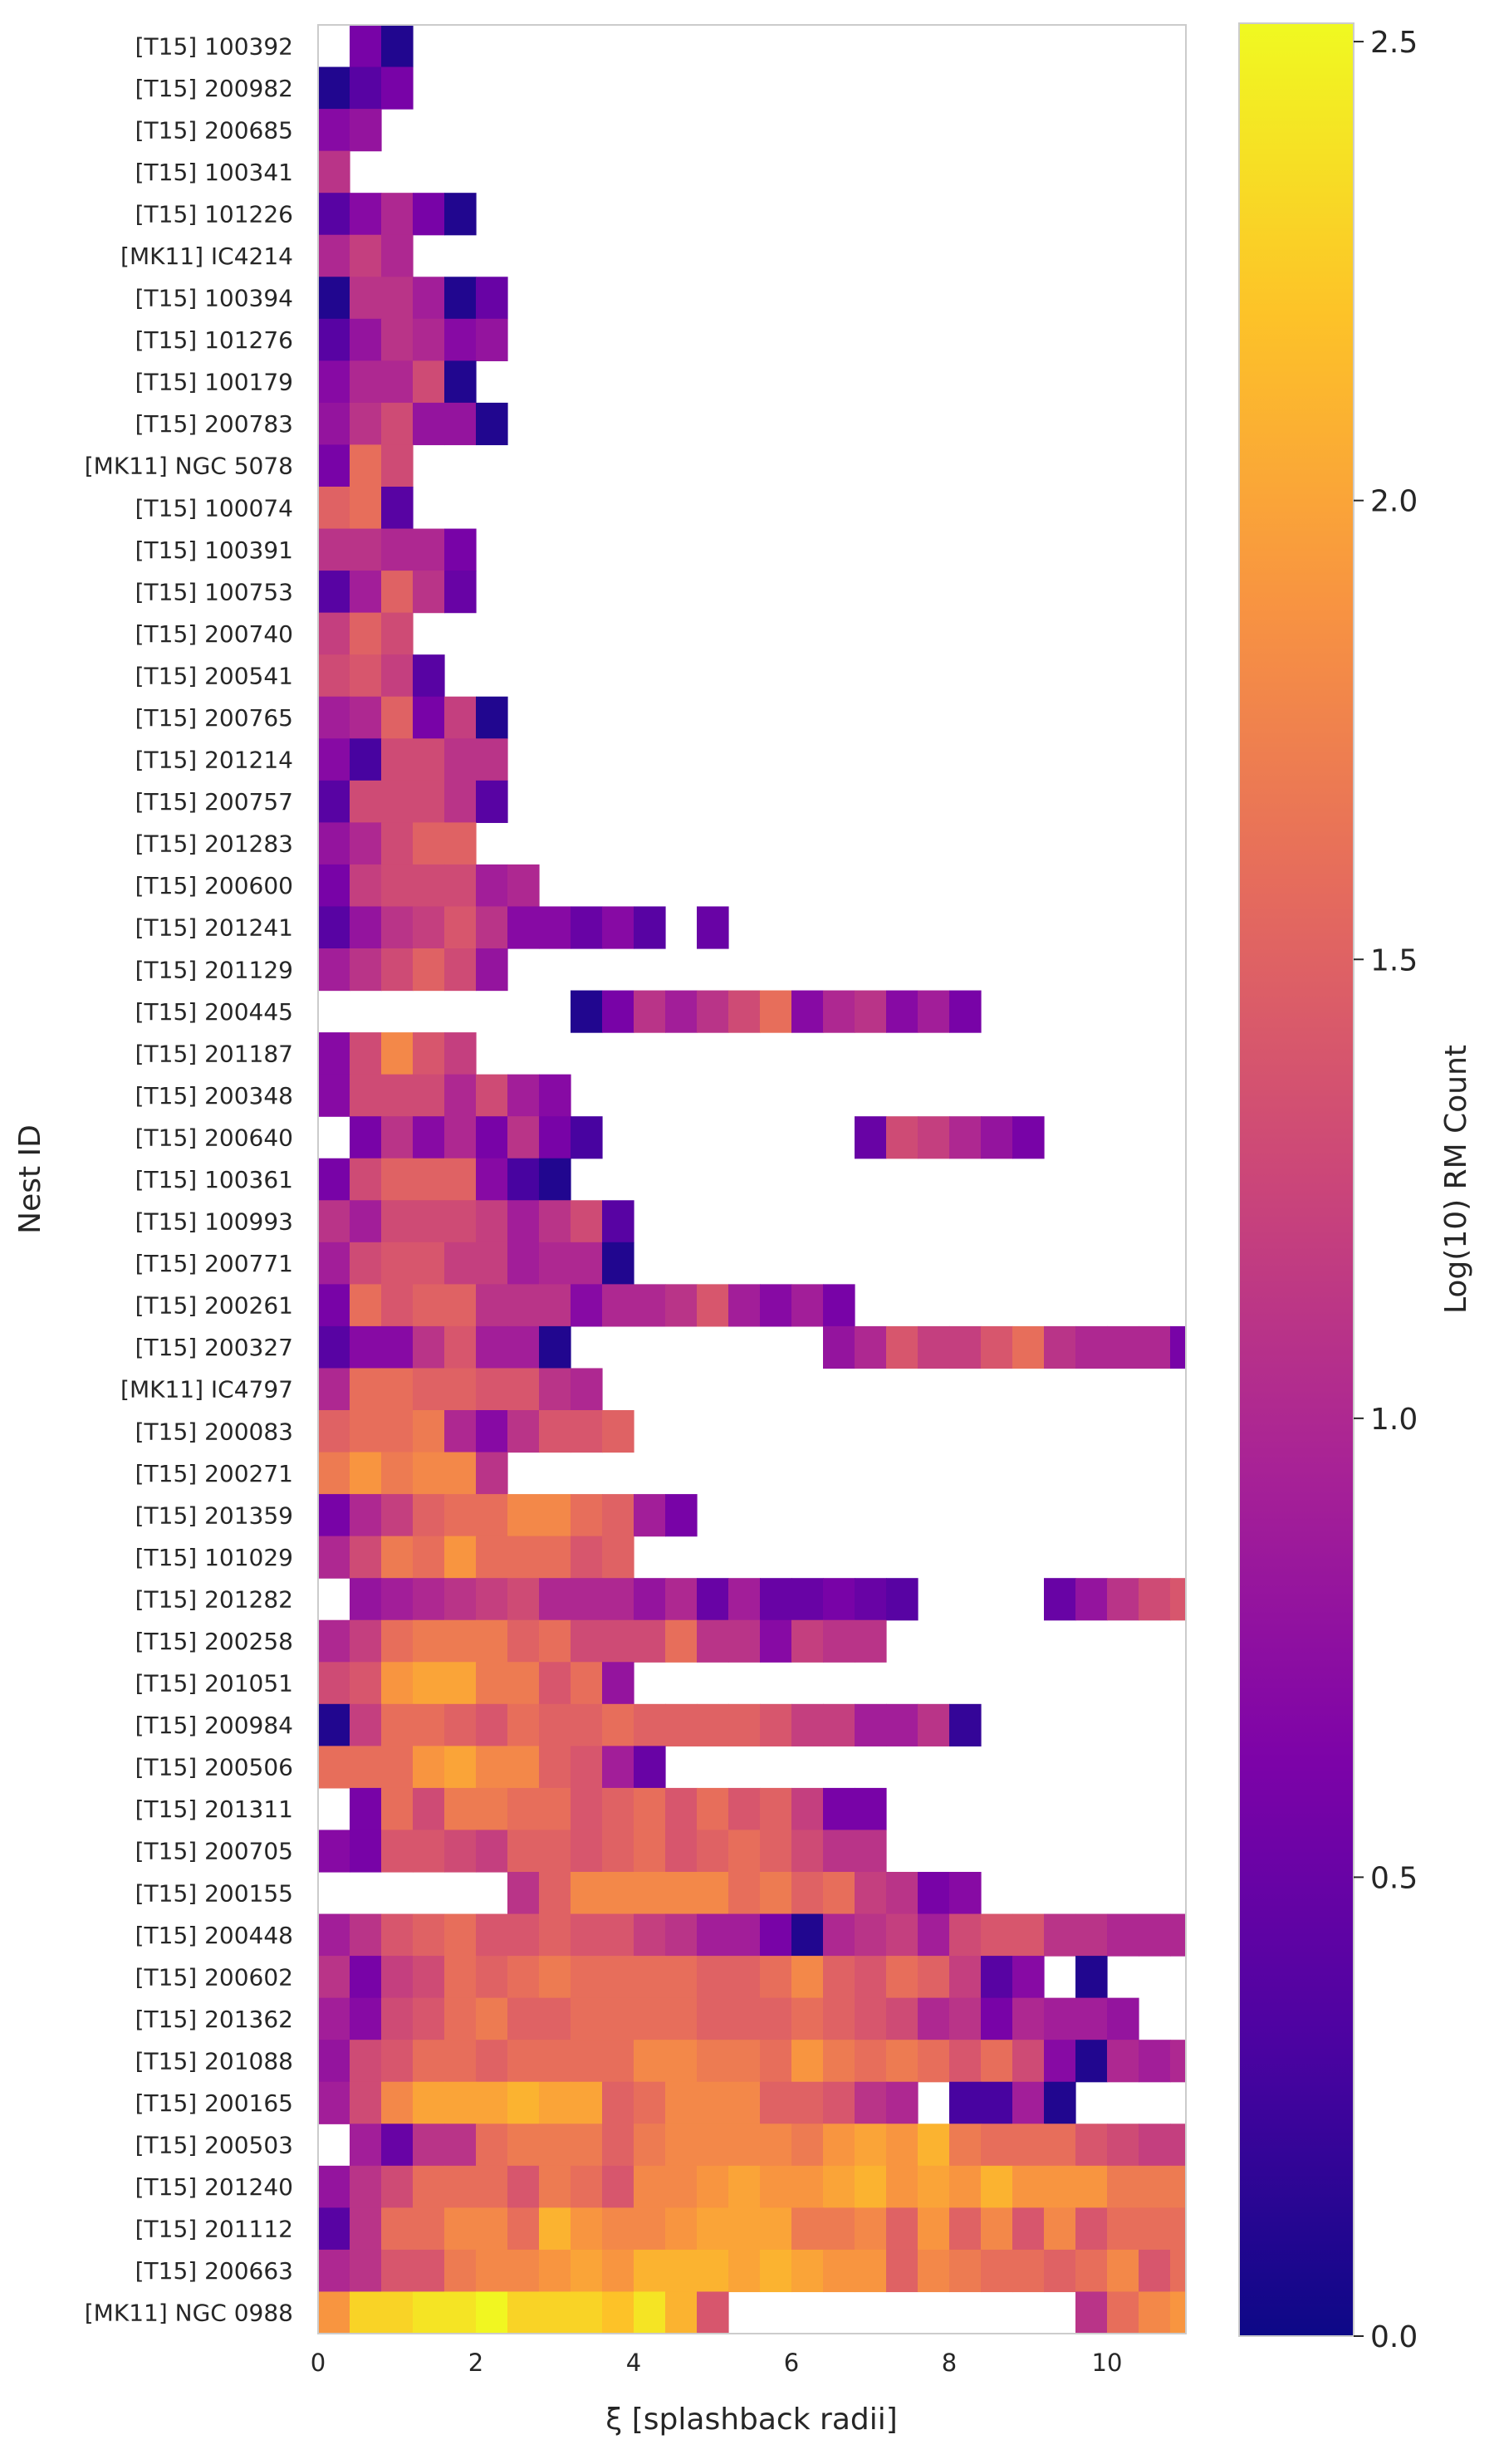  Describe the element at coordinates (214, 2103) in the screenshot. I see `y-tick-label: [T15] 200165` at that location.